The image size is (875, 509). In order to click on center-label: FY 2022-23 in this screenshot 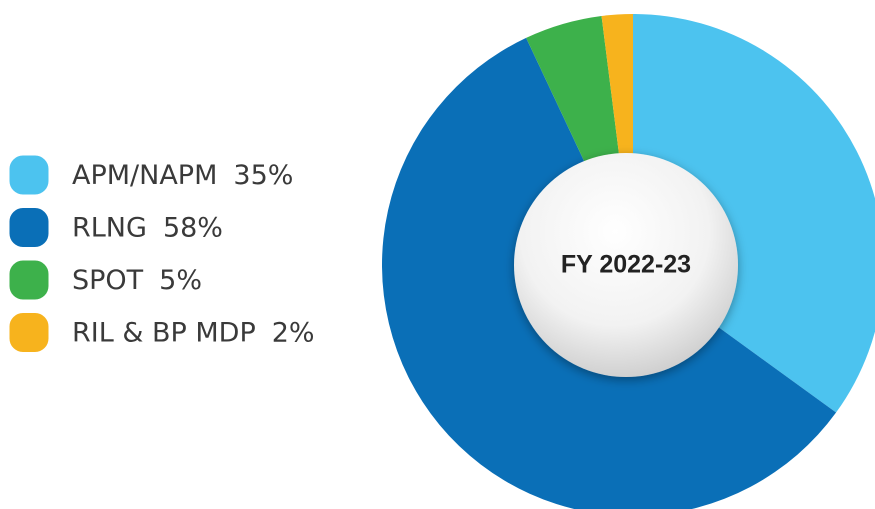, I will do `click(626, 265)`.